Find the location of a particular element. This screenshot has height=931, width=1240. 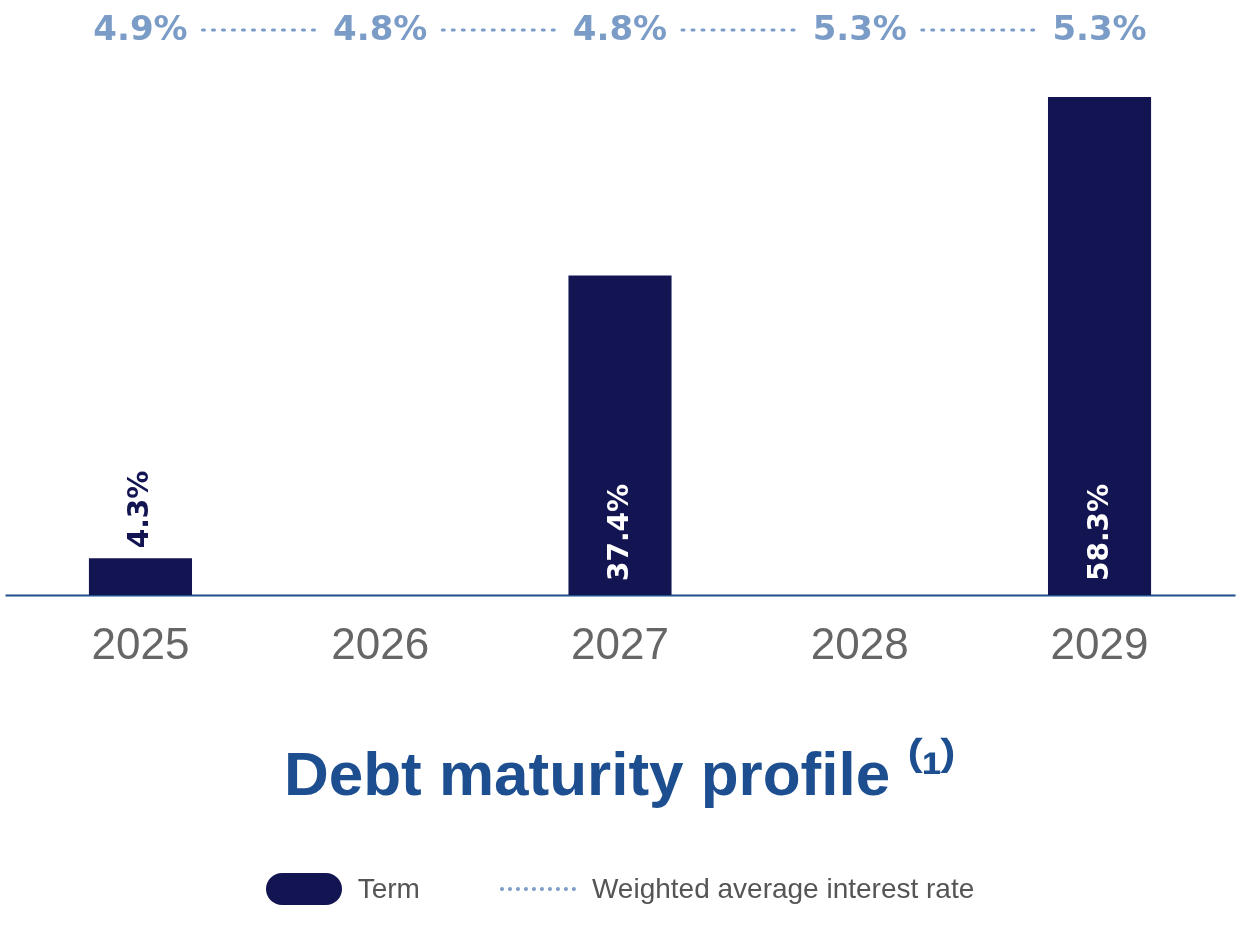

x-tick-label: 2027 is located at coordinates (620, 643).